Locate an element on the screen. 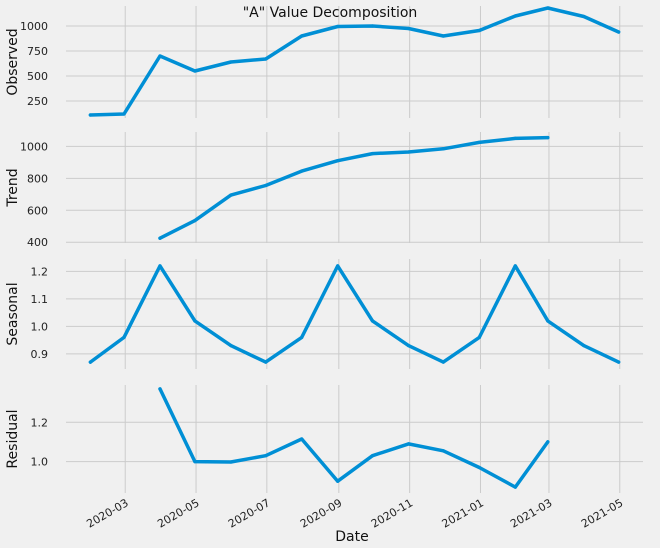 The image size is (660, 548). x-tick-label: 2021-03 is located at coordinates (531, 513).